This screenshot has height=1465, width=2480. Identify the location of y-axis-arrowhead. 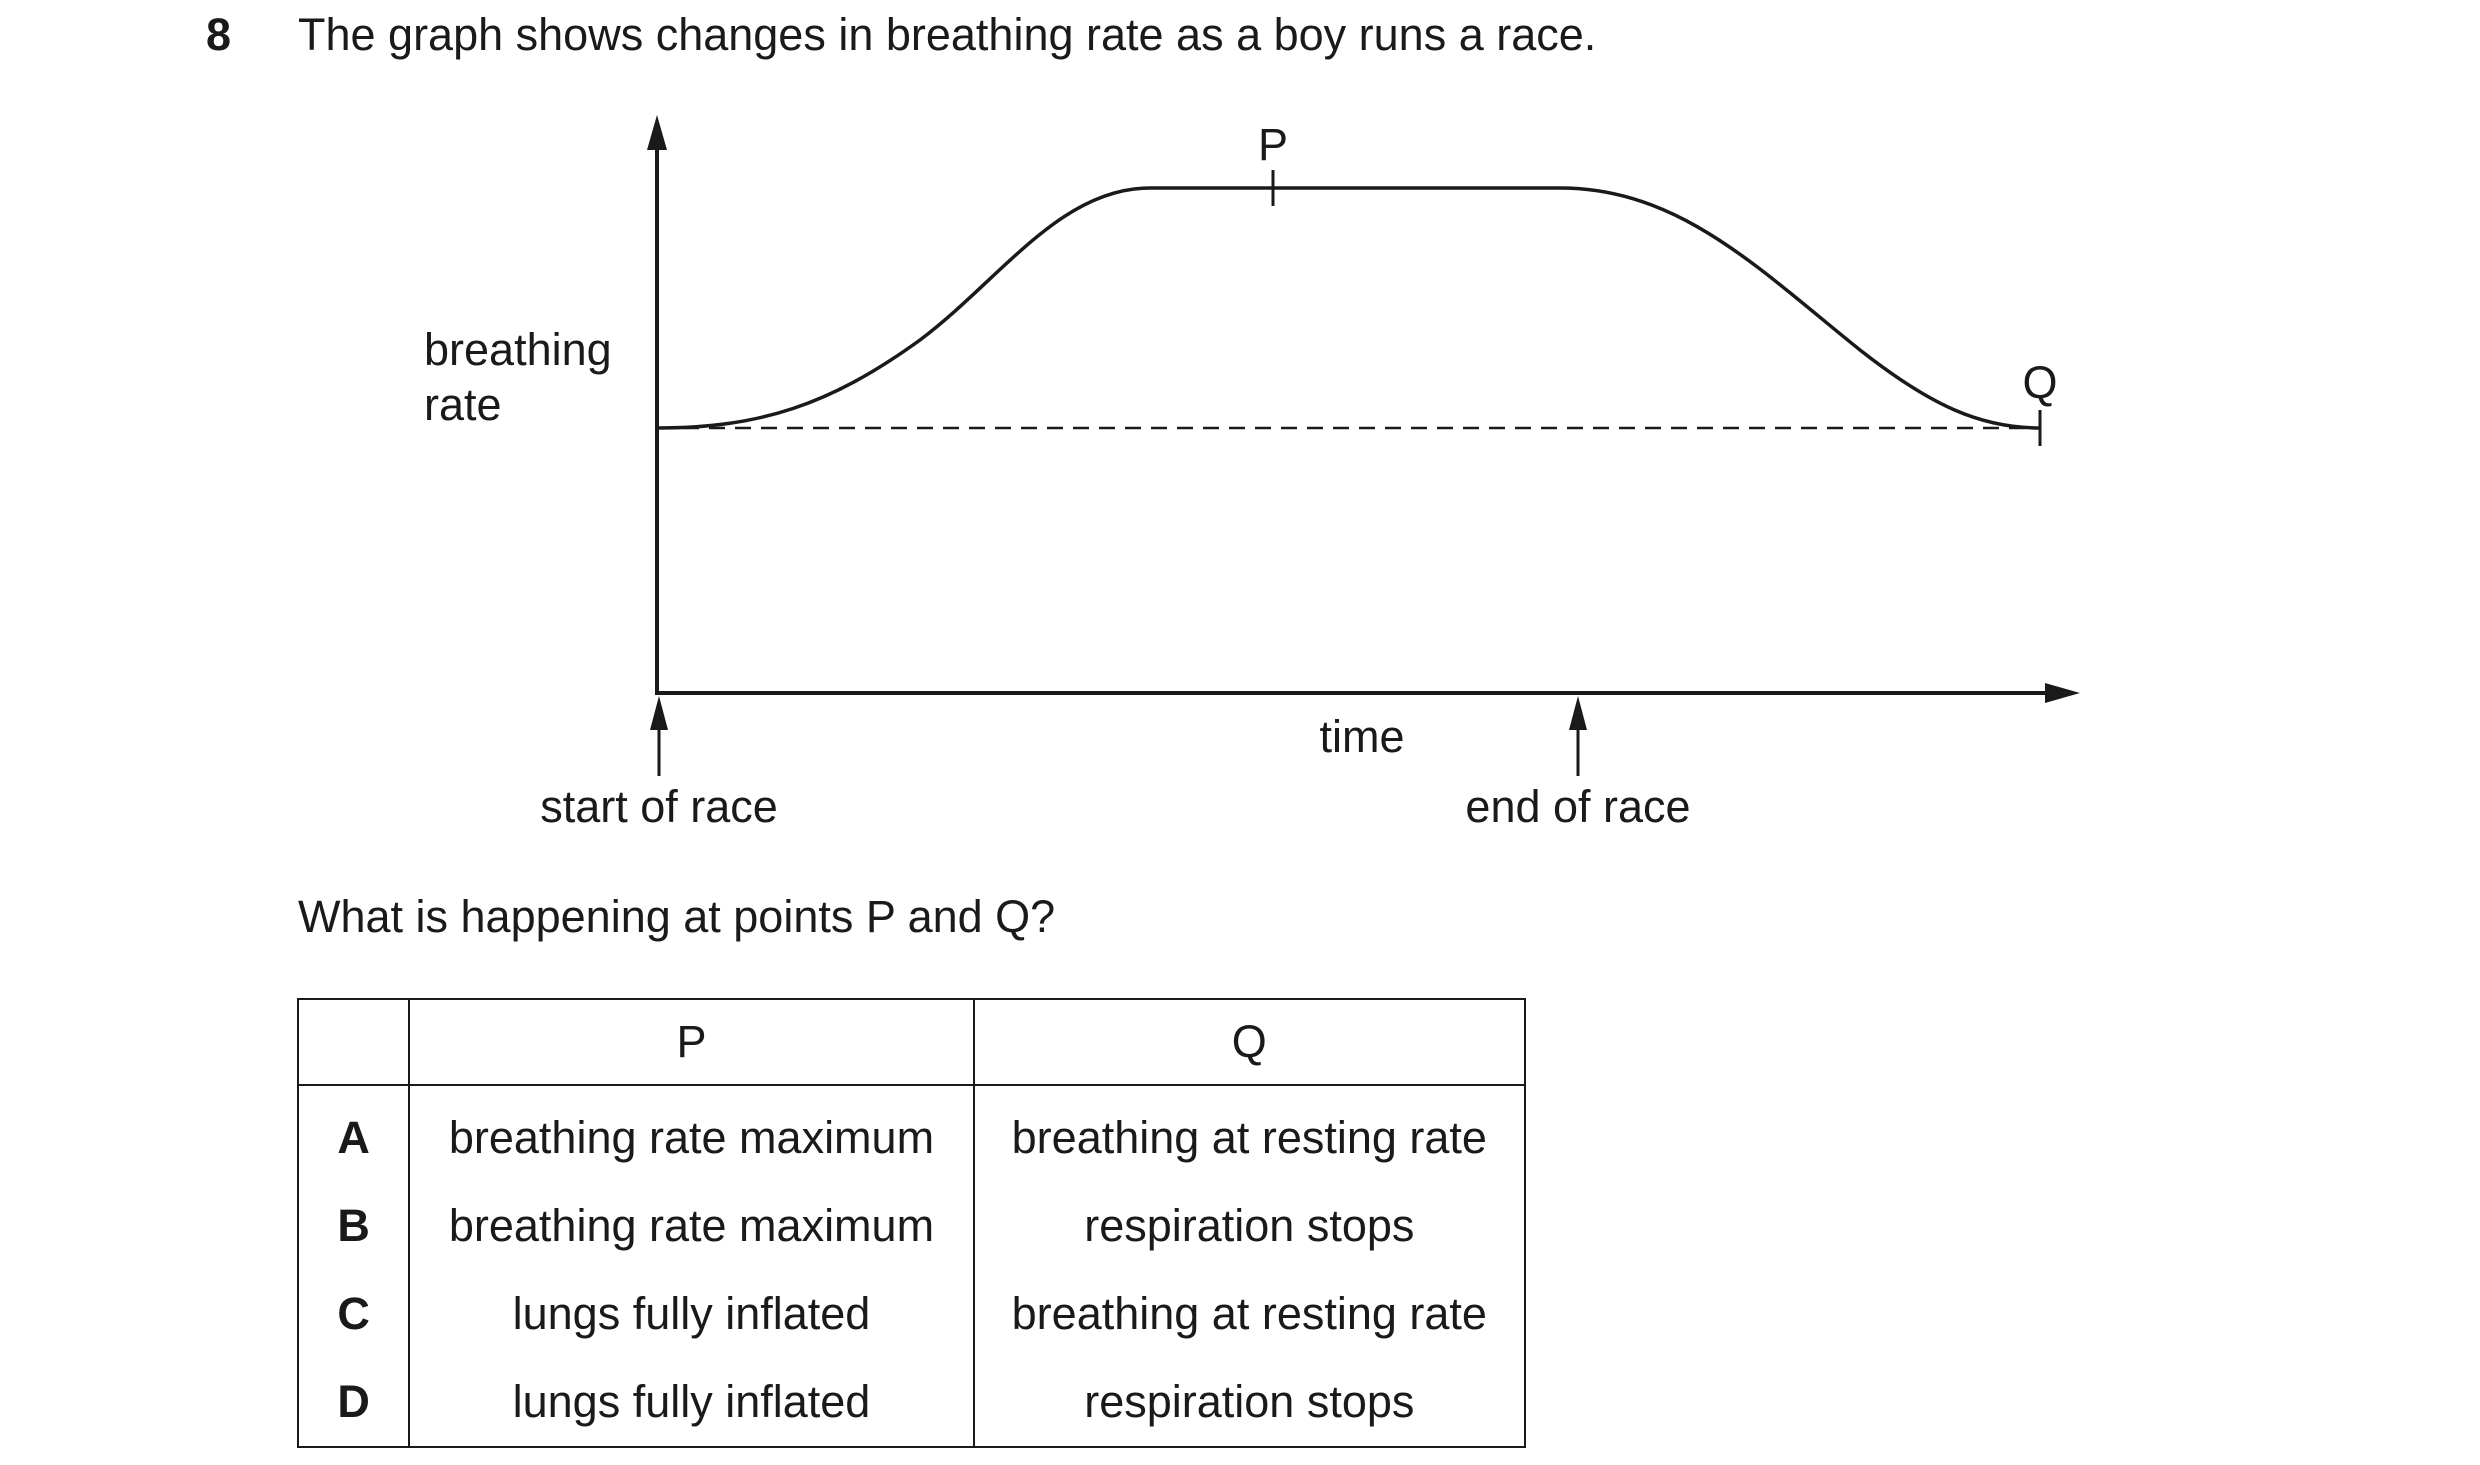
(657, 132).